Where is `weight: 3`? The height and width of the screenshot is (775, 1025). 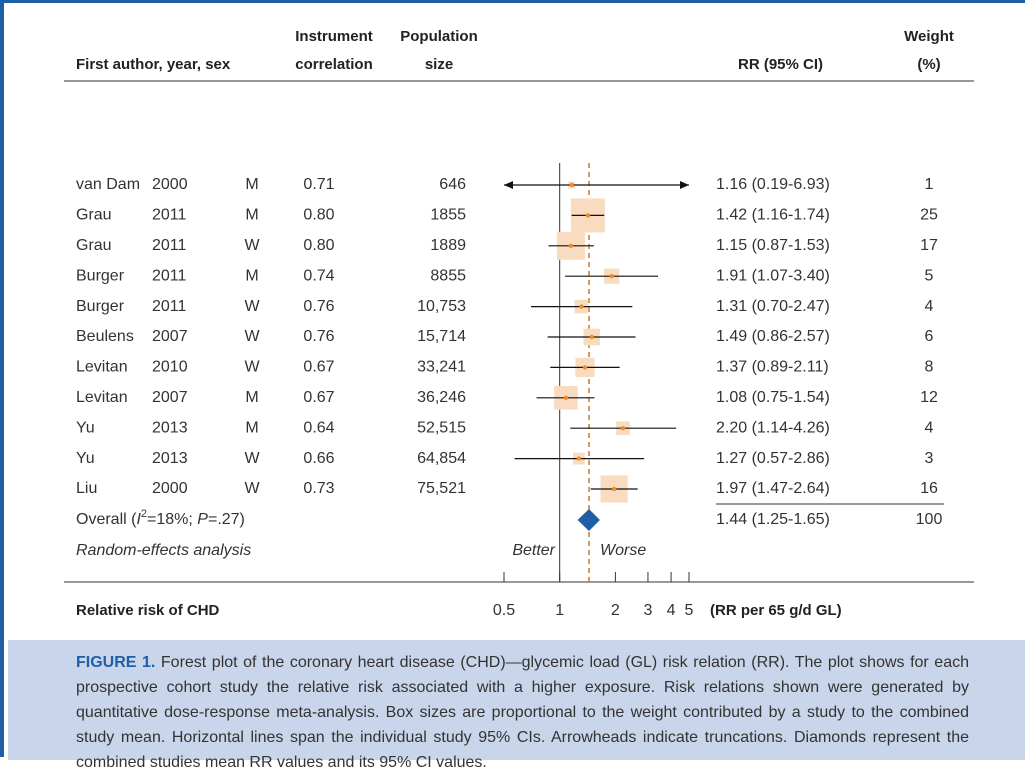
weight: 3 is located at coordinates (929, 458).